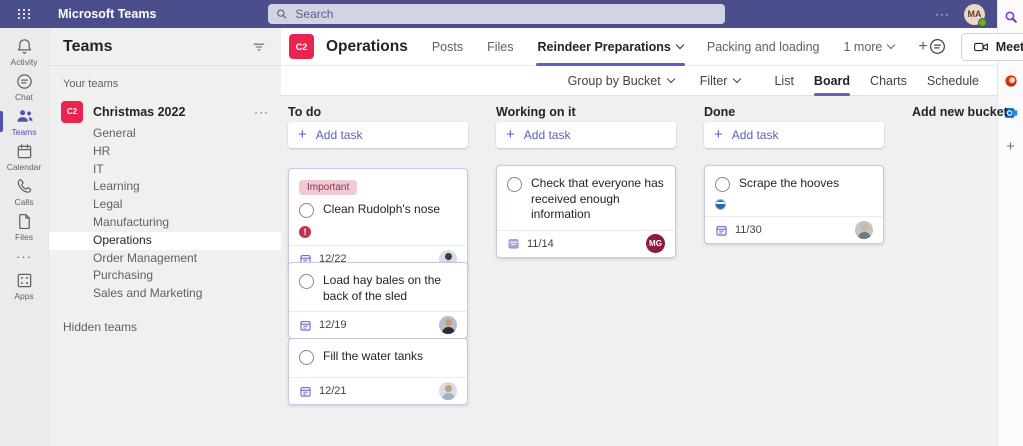  I want to click on hidden-teams-label: Hidden teams, so click(100, 326).